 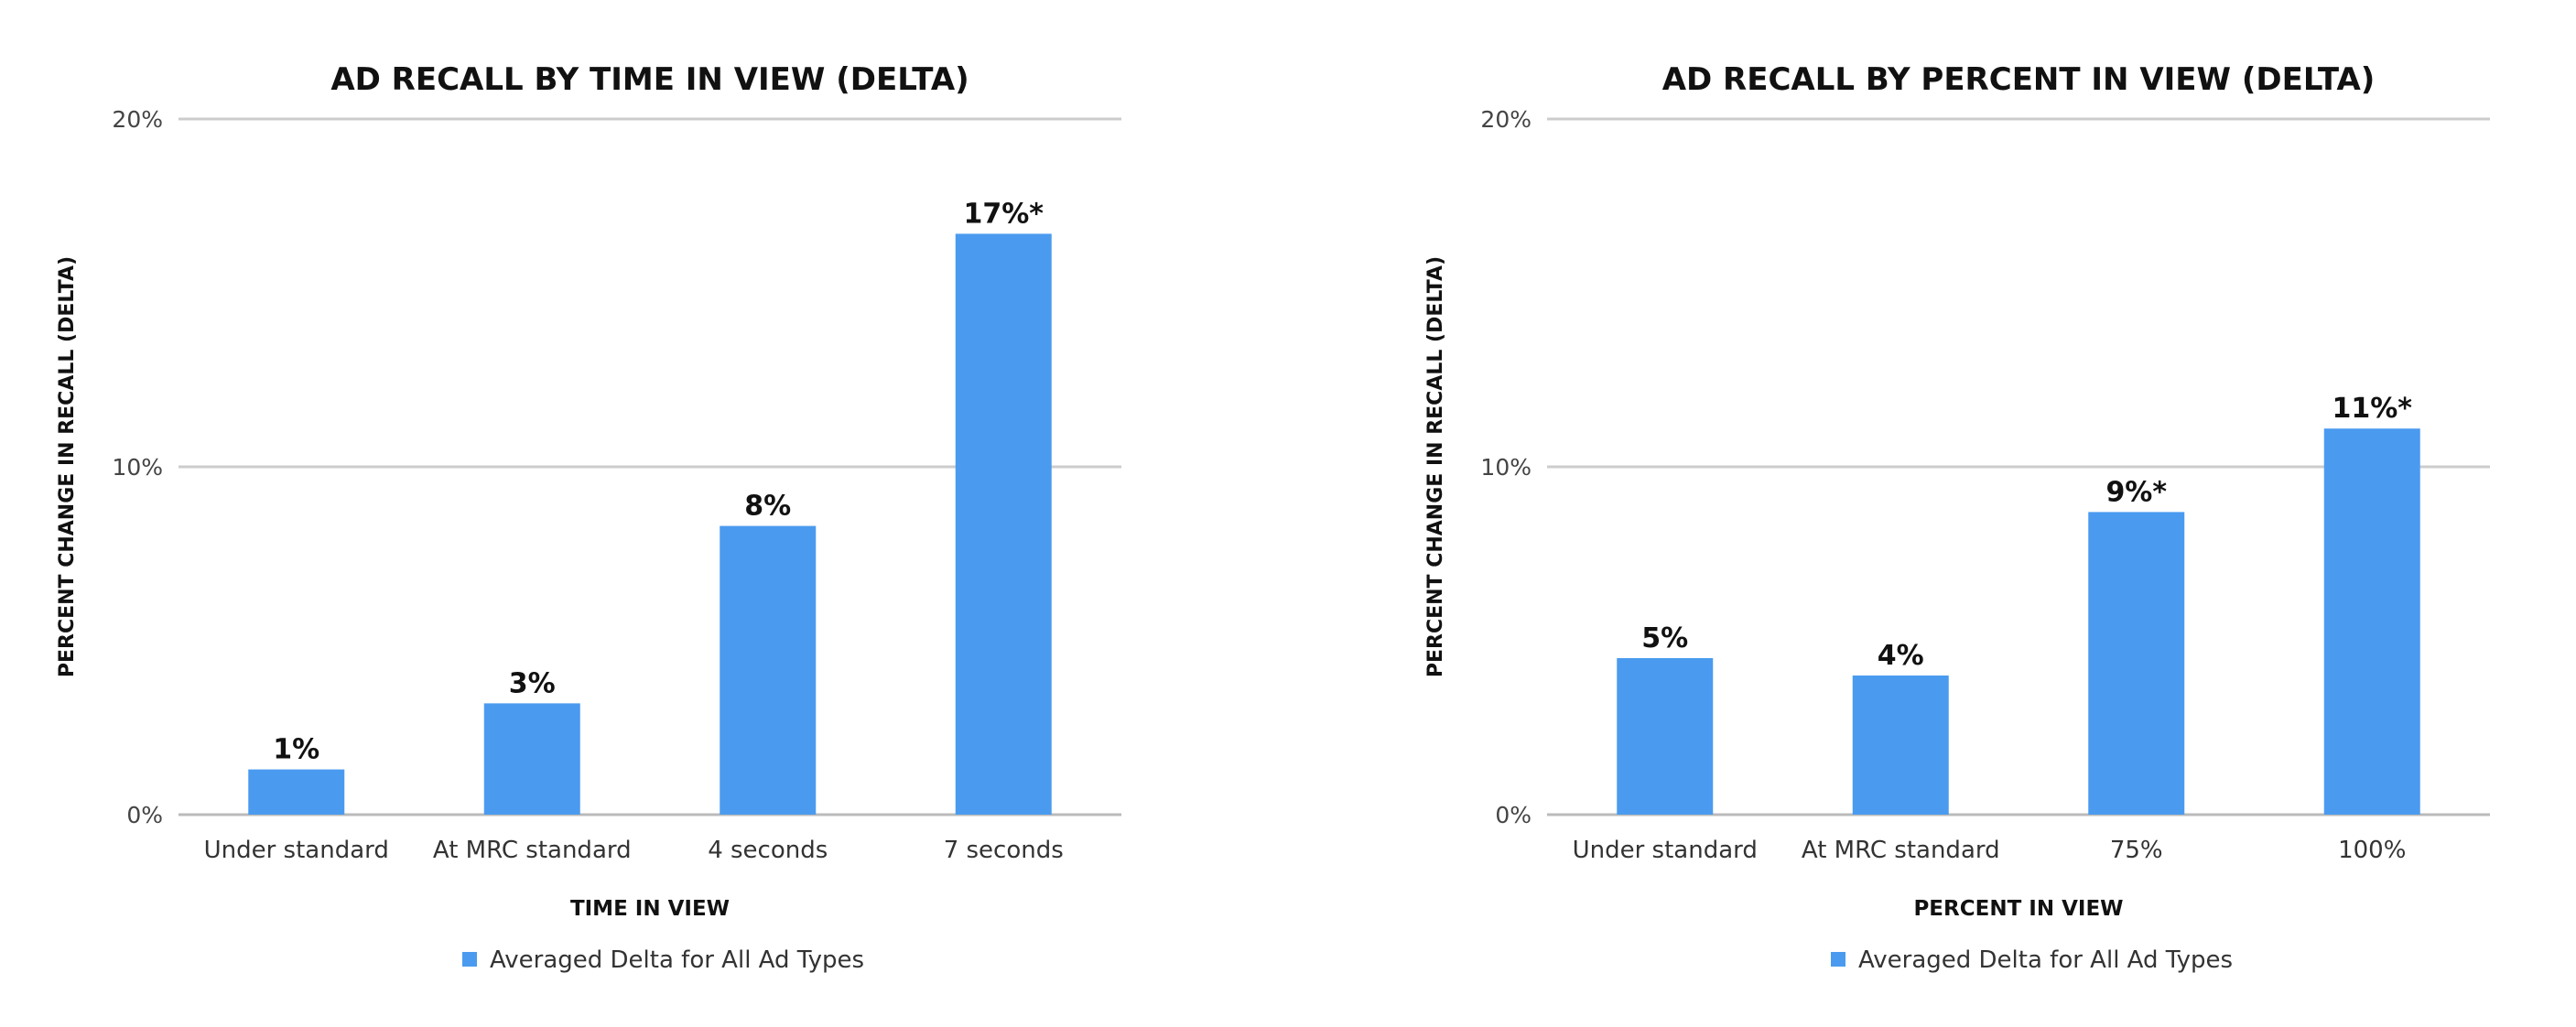 I want to click on chart-title: AD RECALL BY PERCENT IN VIEW (DELTA), so click(x=2019, y=79).